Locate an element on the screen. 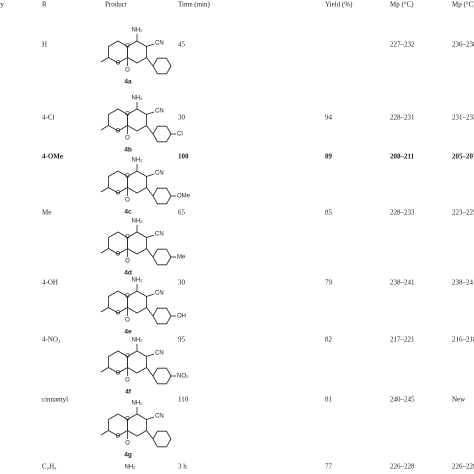 This screenshot has height=474, width=474. substituent: OH is located at coordinates (181, 317).